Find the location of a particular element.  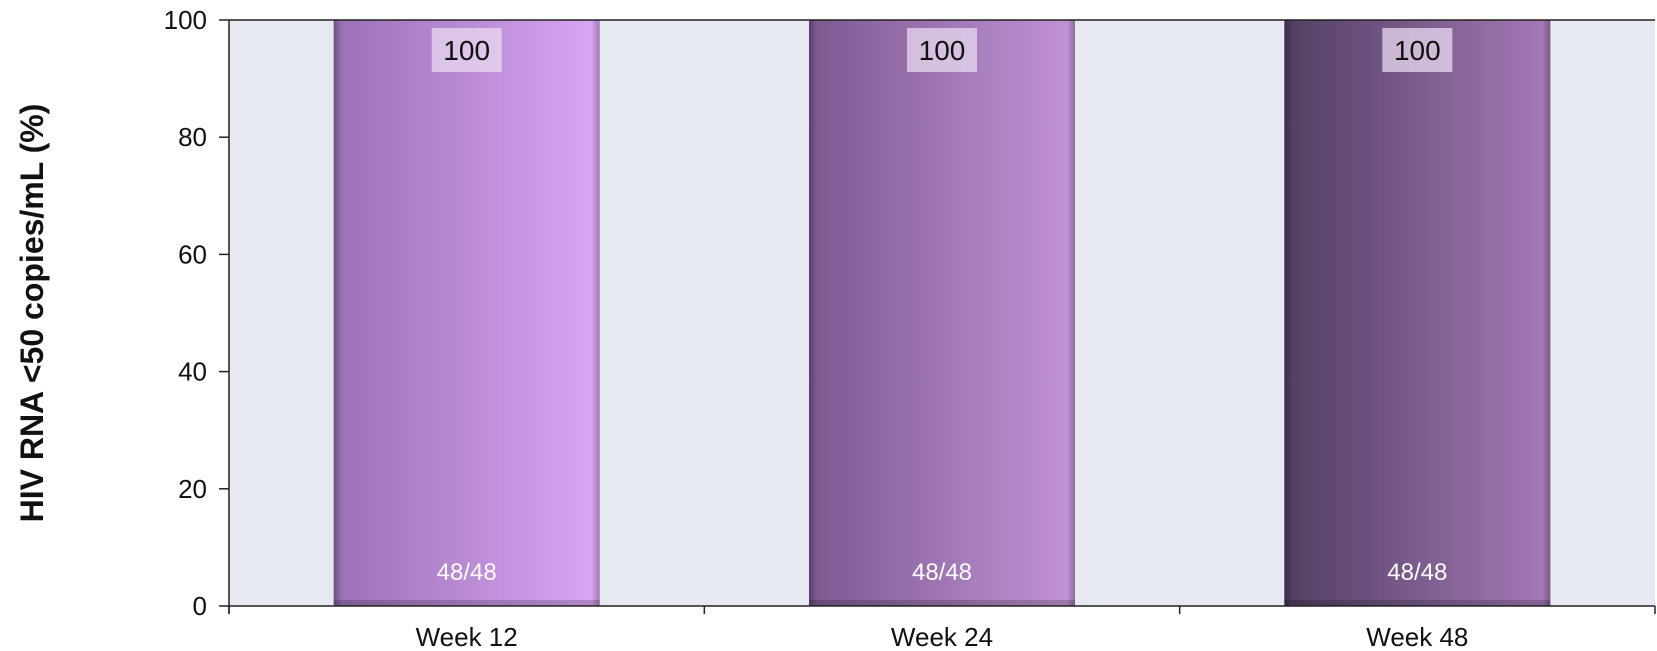

y-axis-label: HIV RNA <50 copies/mL (%) is located at coordinates (32, 313).